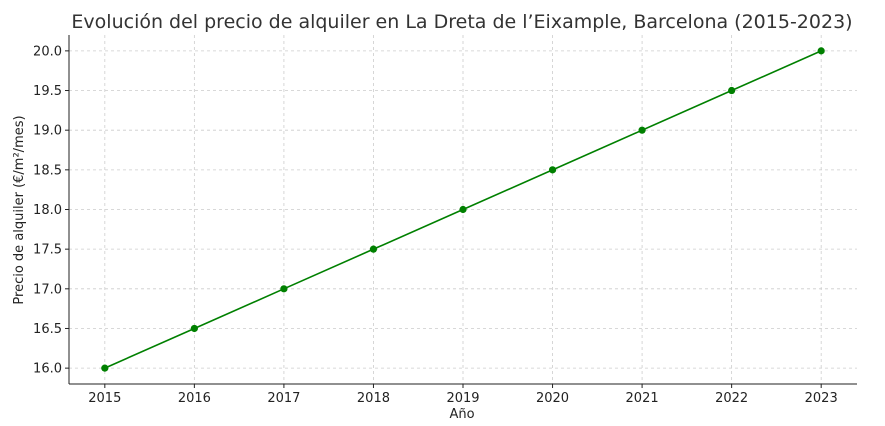 This screenshot has width=885, height=426. I want to click on y-tick-label: 17.5, so click(47, 250).